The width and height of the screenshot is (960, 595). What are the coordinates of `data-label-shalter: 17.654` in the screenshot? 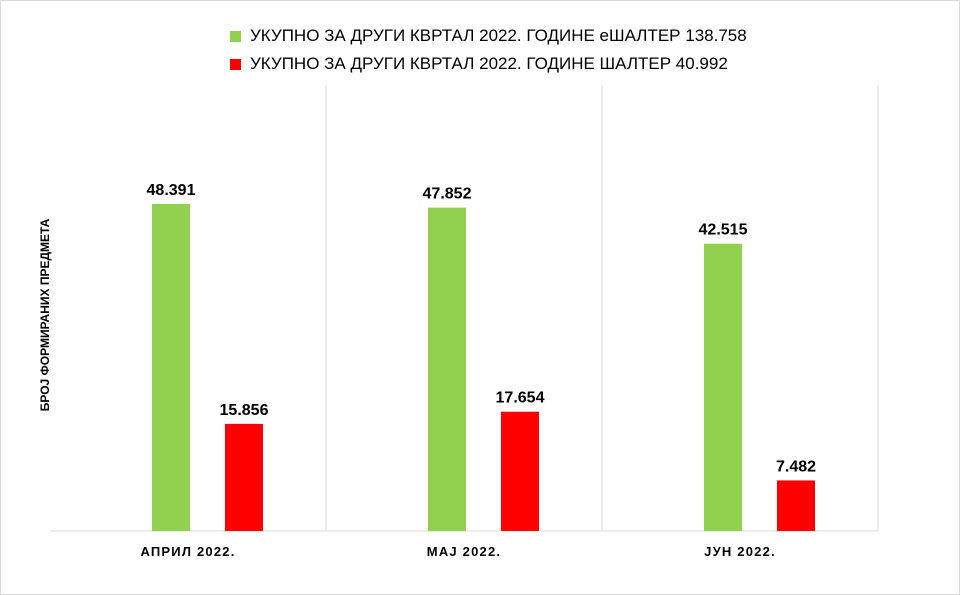 It's located at (520, 398).